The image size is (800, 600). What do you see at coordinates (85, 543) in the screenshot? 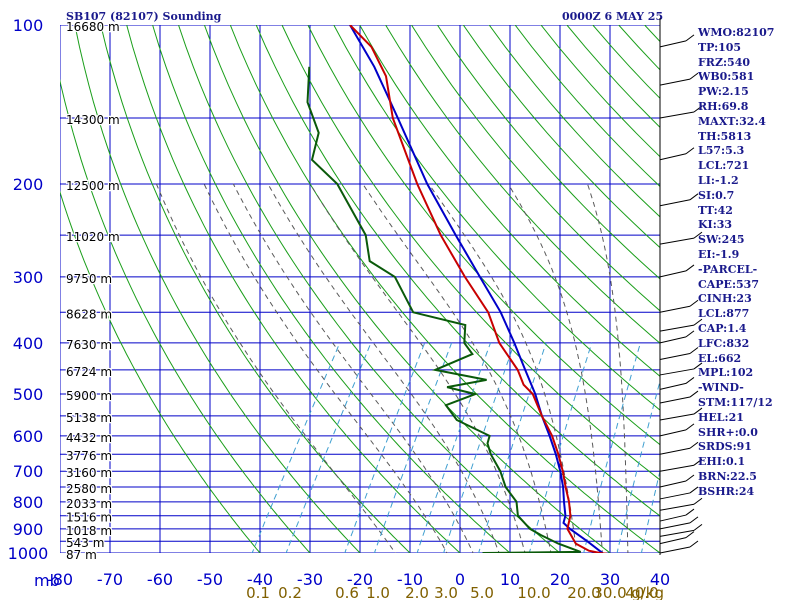
I see `height-label: 543 m` at bounding box center [85, 543].